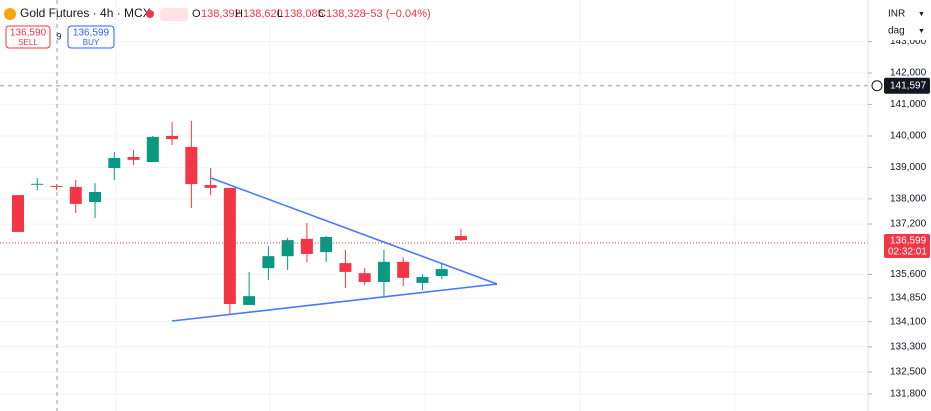 The width and height of the screenshot is (931, 411). Describe the element at coordinates (908, 136) in the screenshot. I see `y-tick-label: 140,000` at that location.